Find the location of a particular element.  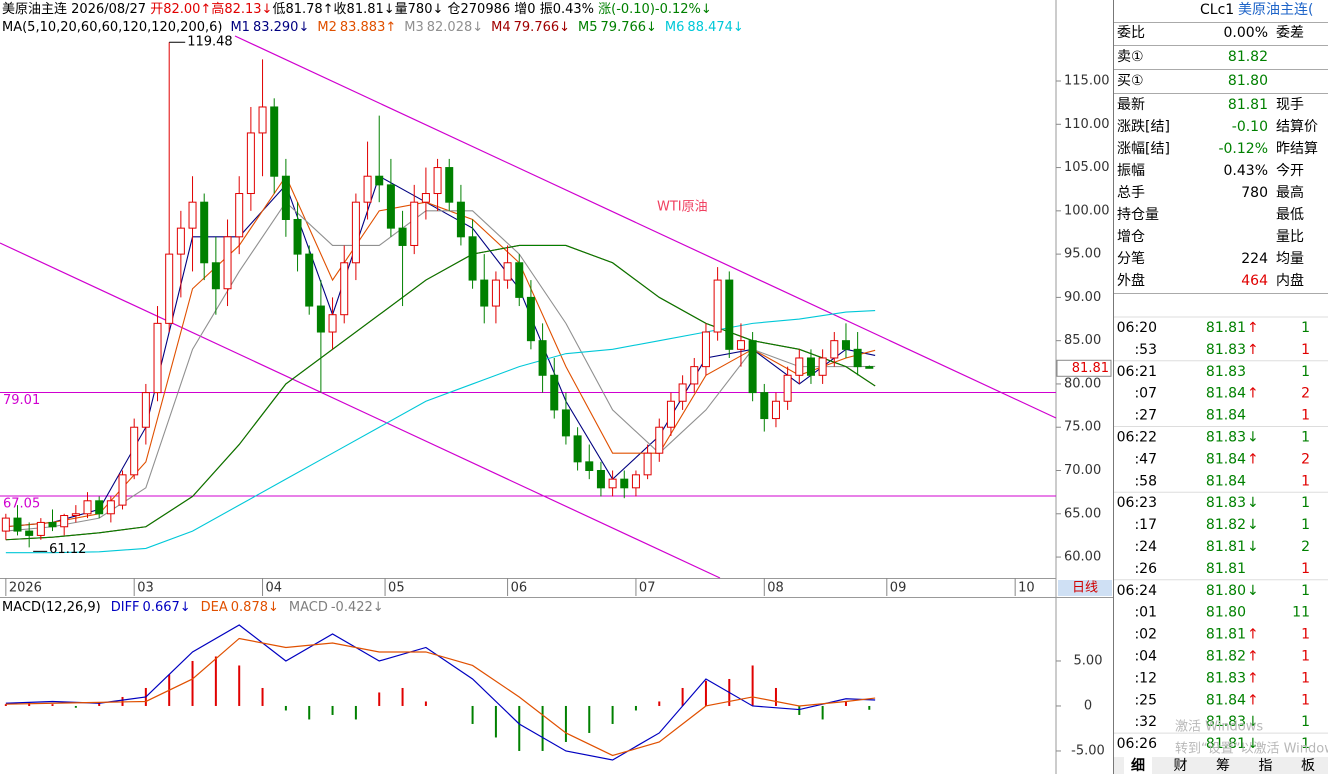

tick-time: 06:24 is located at coordinates (1137, 591).